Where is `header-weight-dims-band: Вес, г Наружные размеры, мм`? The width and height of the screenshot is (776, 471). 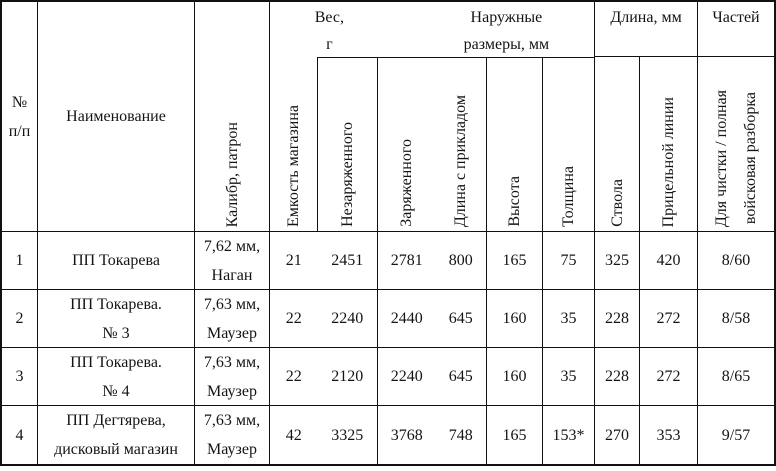
header-weight-dims-band: Вес, г Наружные размеры, мм is located at coordinates (432, 29).